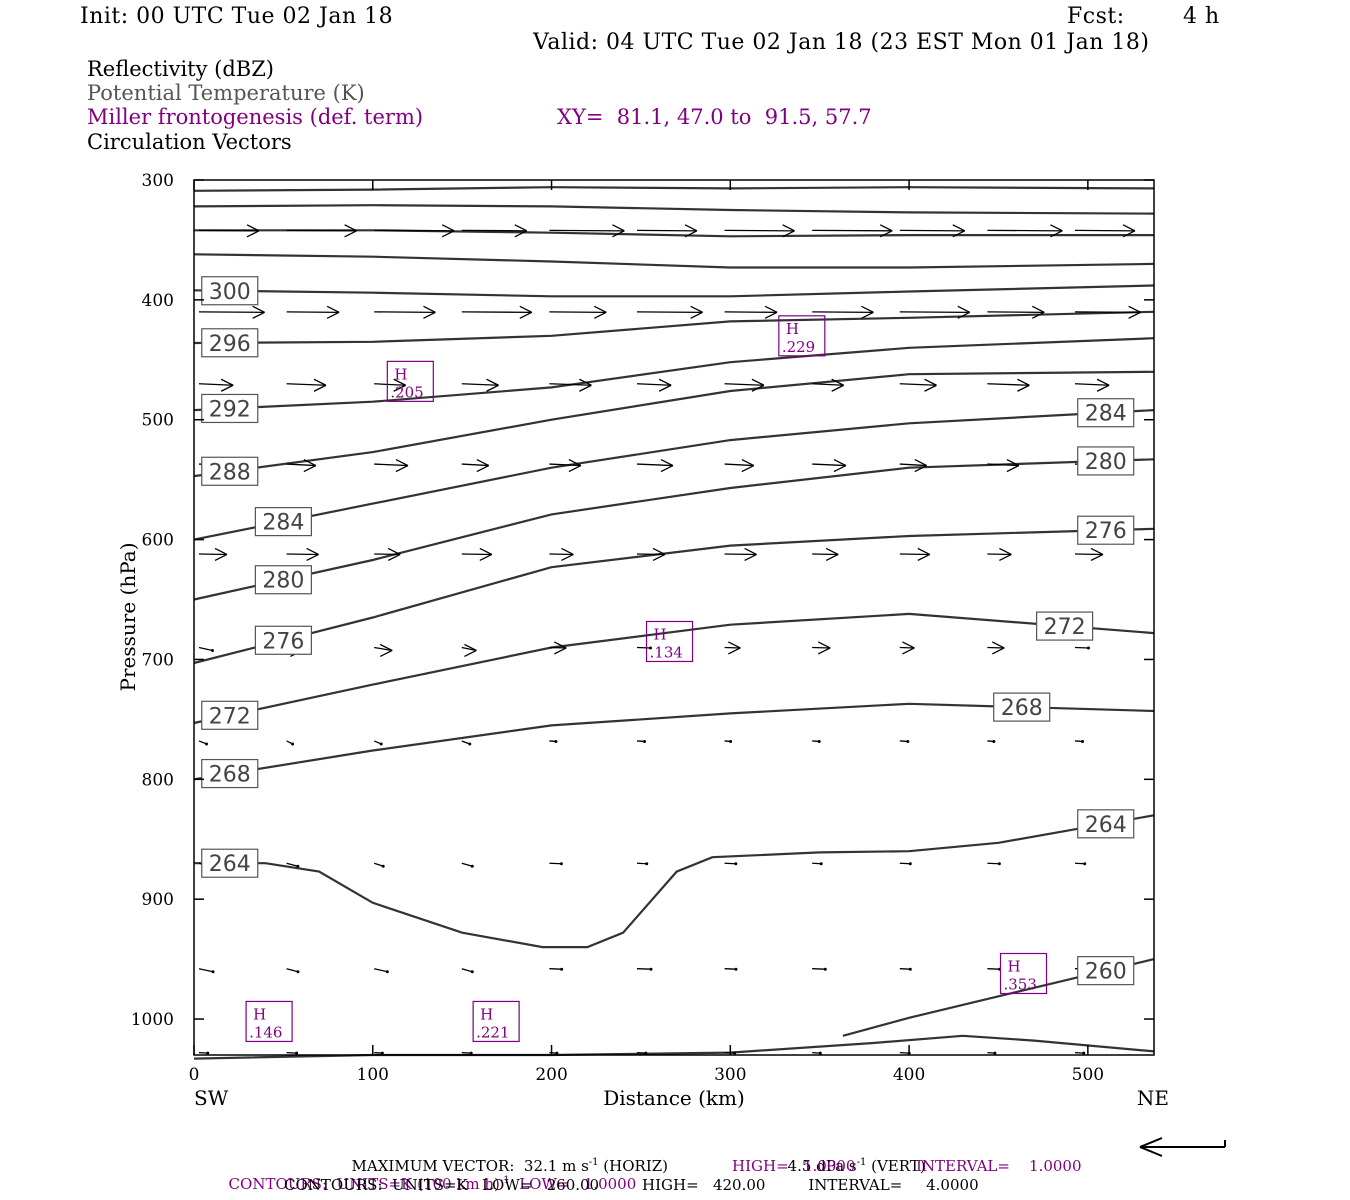 This screenshot has height=1200, width=1350. I want to click on contour-label: 268, so click(1022, 708).